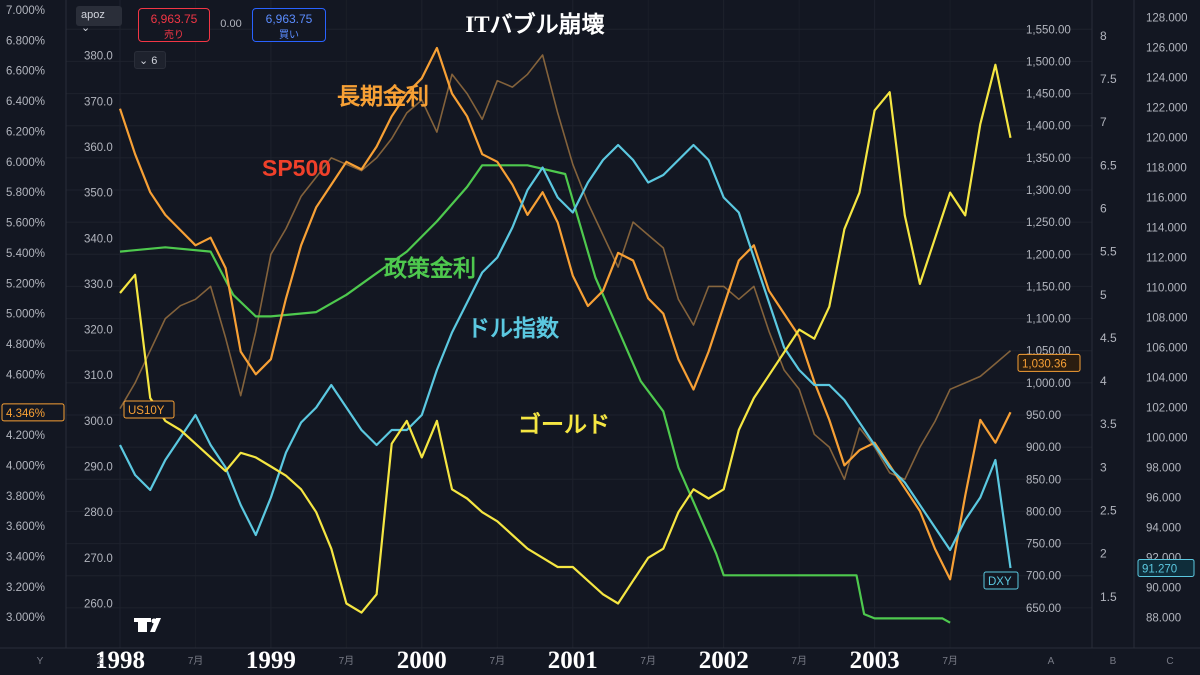  What do you see at coordinates (1103, 295) in the screenshot?
I see `tick-right_fed: 5` at bounding box center [1103, 295].